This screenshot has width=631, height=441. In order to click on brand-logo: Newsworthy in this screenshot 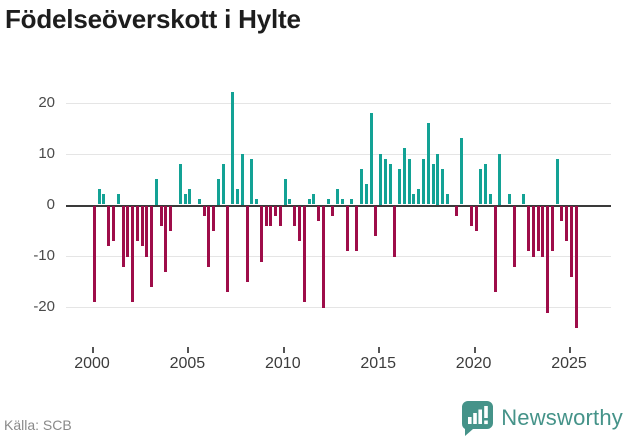, I will do `click(542, 418)`.